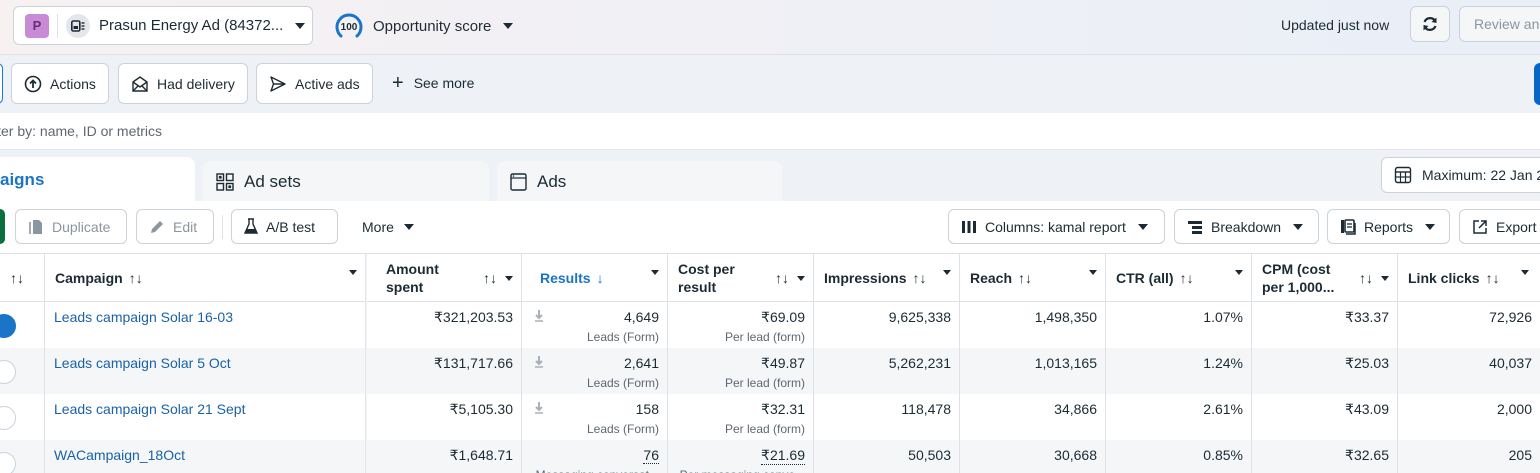  Describe the element at coordinates (770, 131) in the screenshot. I see `filter-bar` at that location.